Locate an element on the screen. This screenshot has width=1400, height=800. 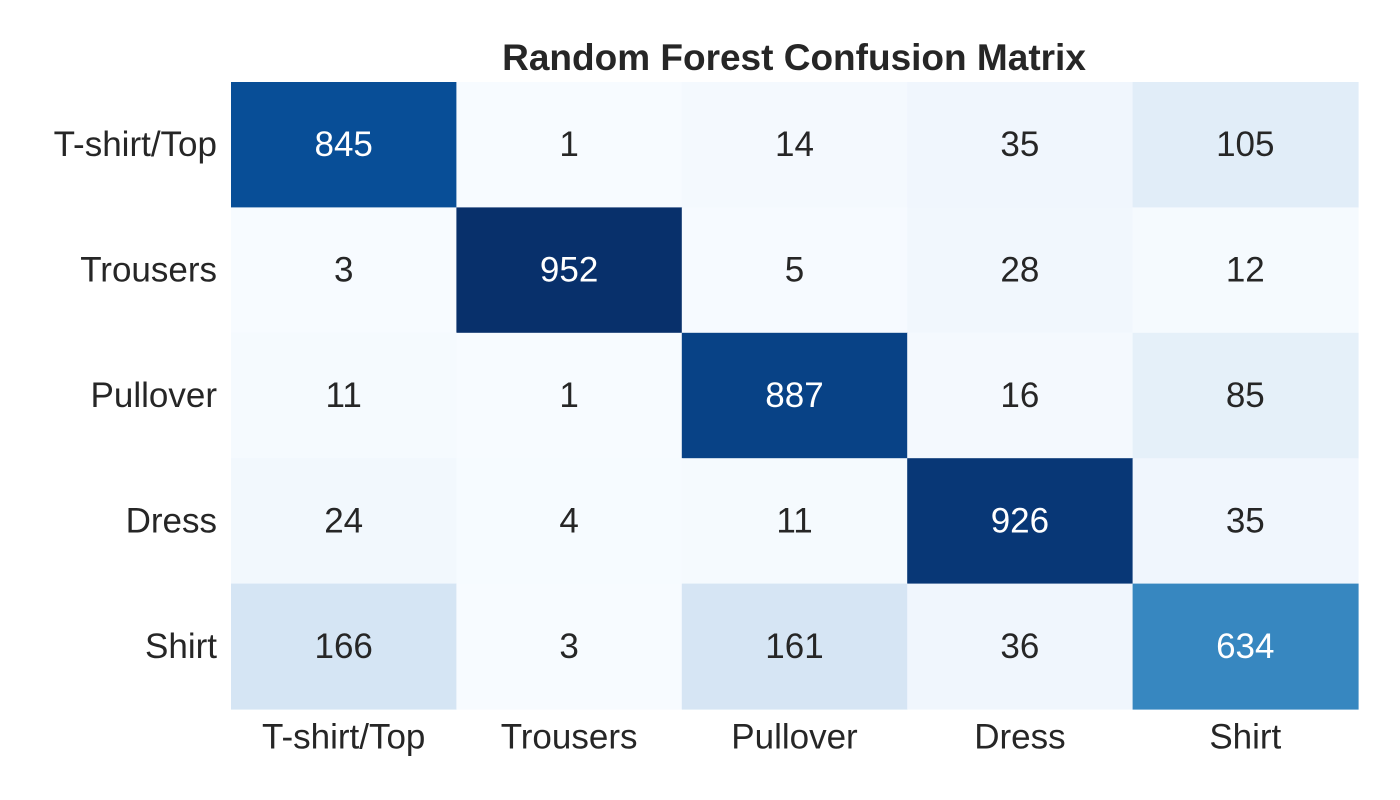
cell-value-label-r4-c1: 3 is located at coordinates (568, 646).